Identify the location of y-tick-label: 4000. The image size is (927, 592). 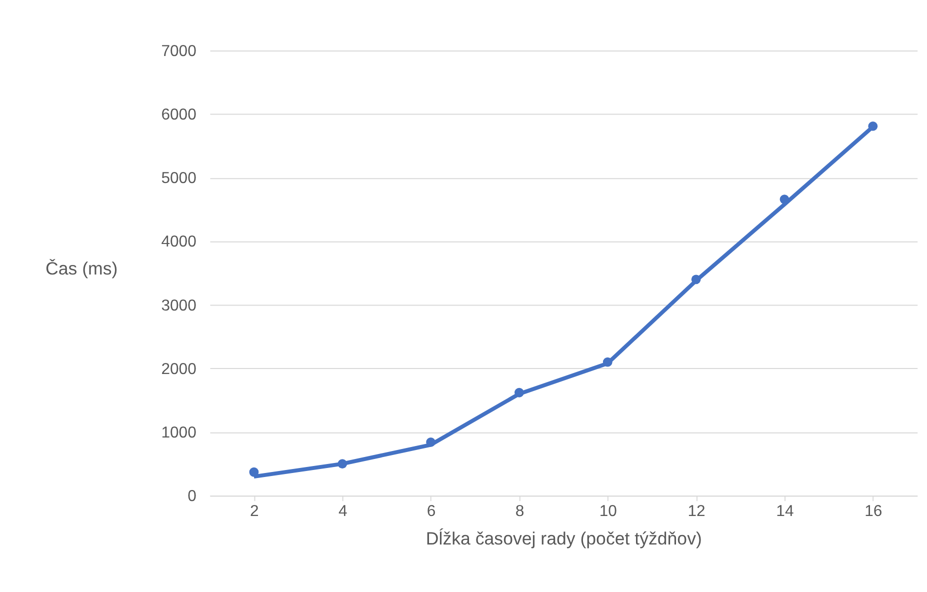
(179, 242).